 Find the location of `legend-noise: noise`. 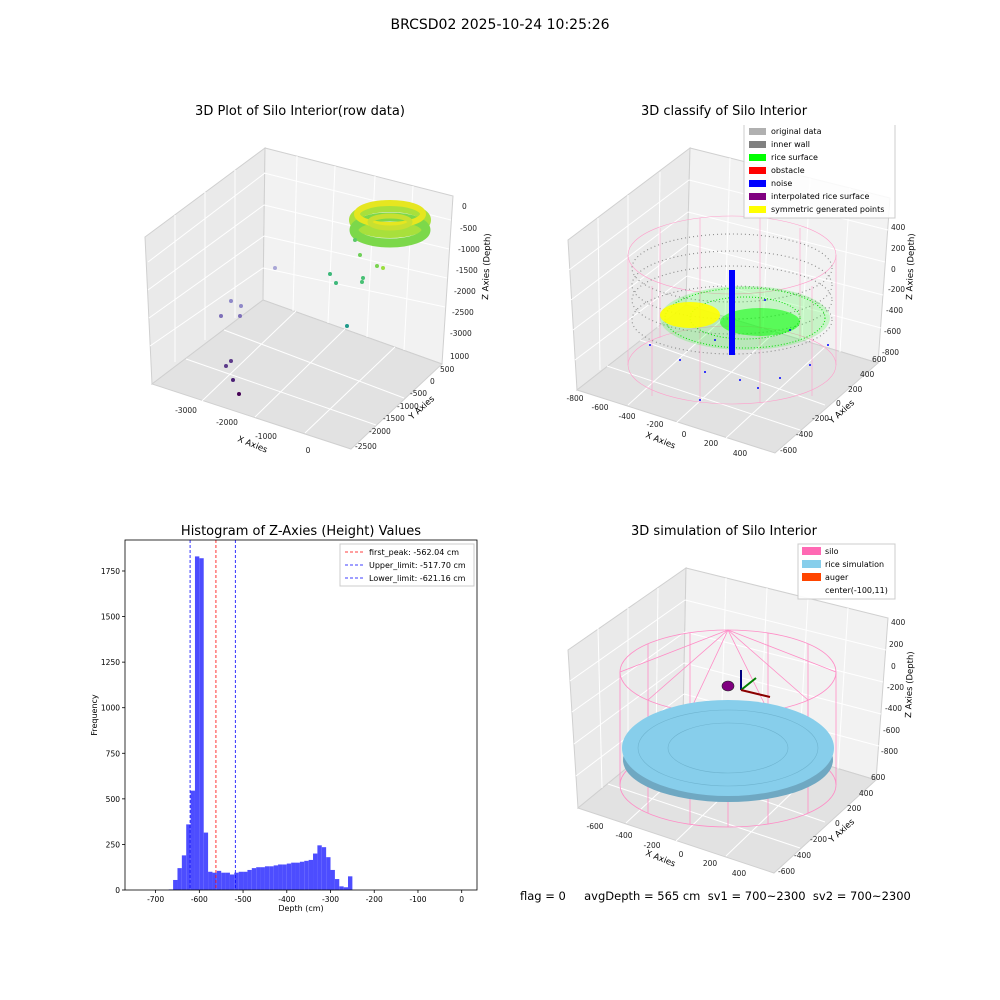

legend-noise: noise is located at coordinates (781, 183).